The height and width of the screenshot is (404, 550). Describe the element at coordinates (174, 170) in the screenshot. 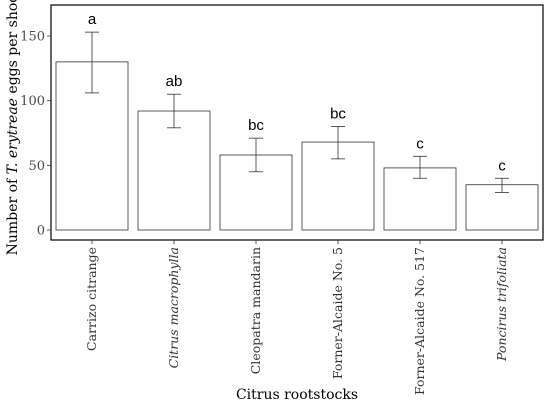

I see `bar` at that location.